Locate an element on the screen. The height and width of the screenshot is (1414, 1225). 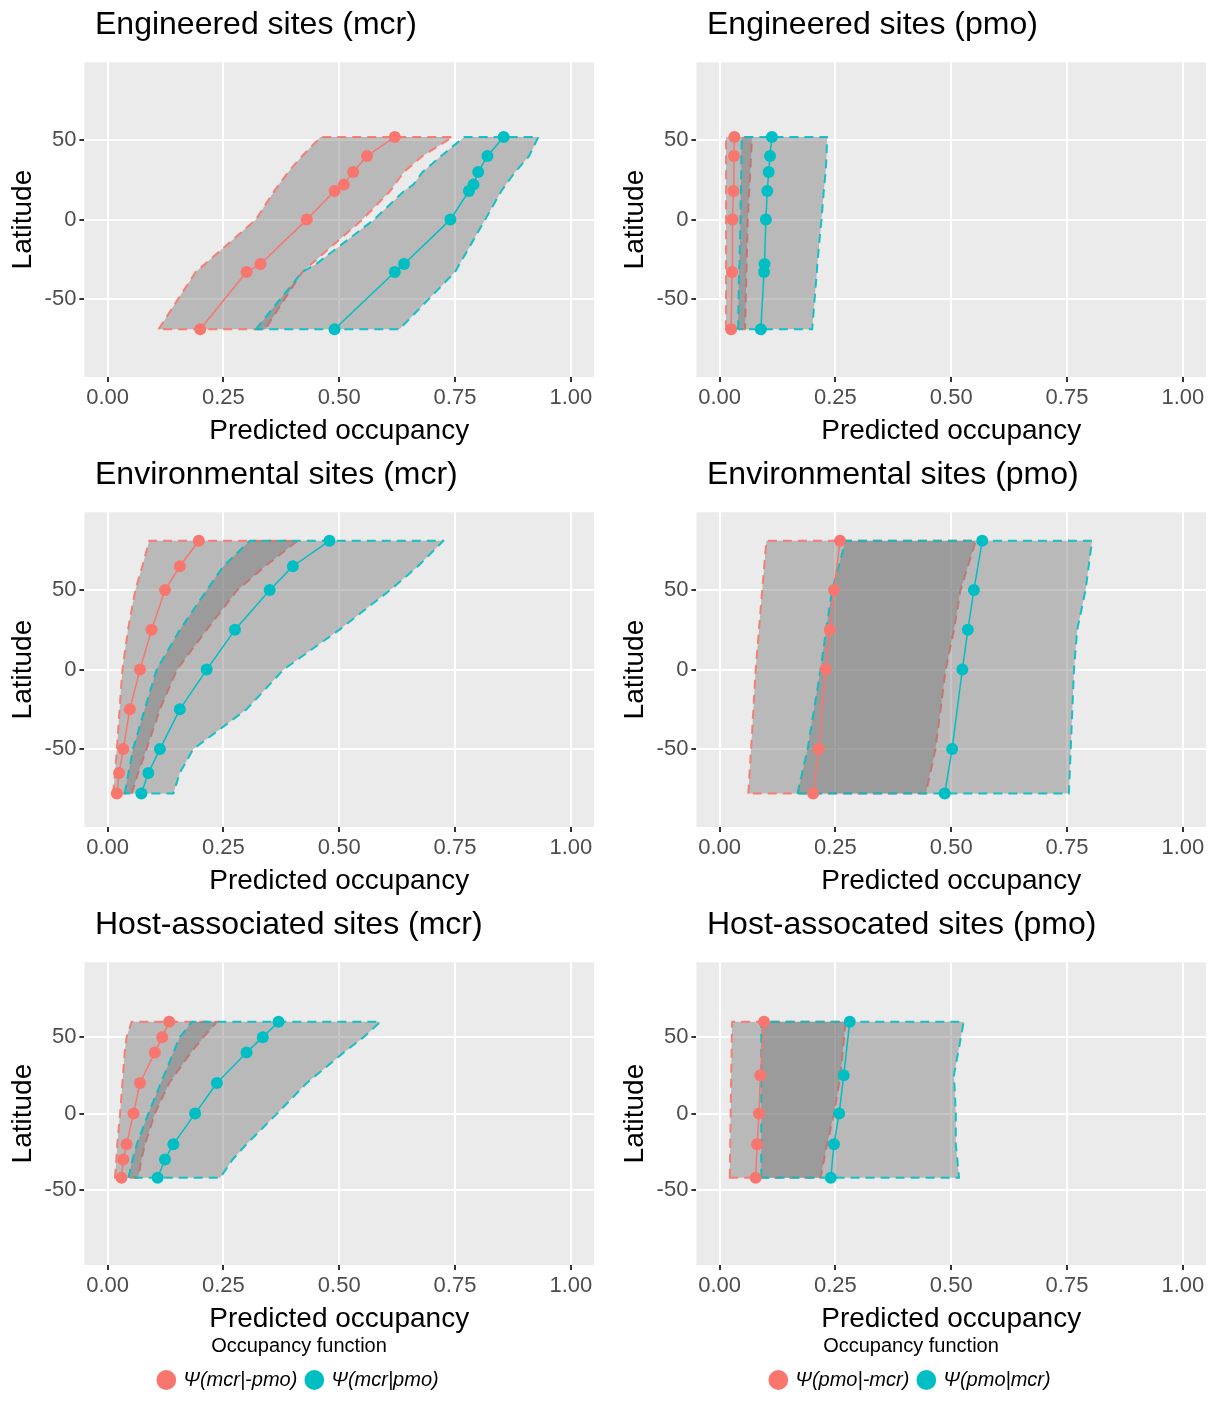
chart-title: Engineered sites (pmo) is located at coordinates (872, 23).